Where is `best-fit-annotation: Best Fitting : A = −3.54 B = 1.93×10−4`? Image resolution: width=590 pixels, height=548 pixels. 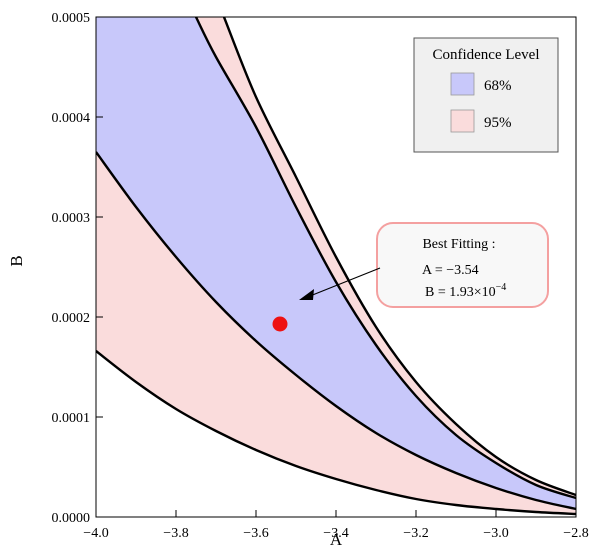 best-fit-annotation: Best Fitting : A = −3.54 B = 1.93×10−4 is located at coordinates (424, 265).